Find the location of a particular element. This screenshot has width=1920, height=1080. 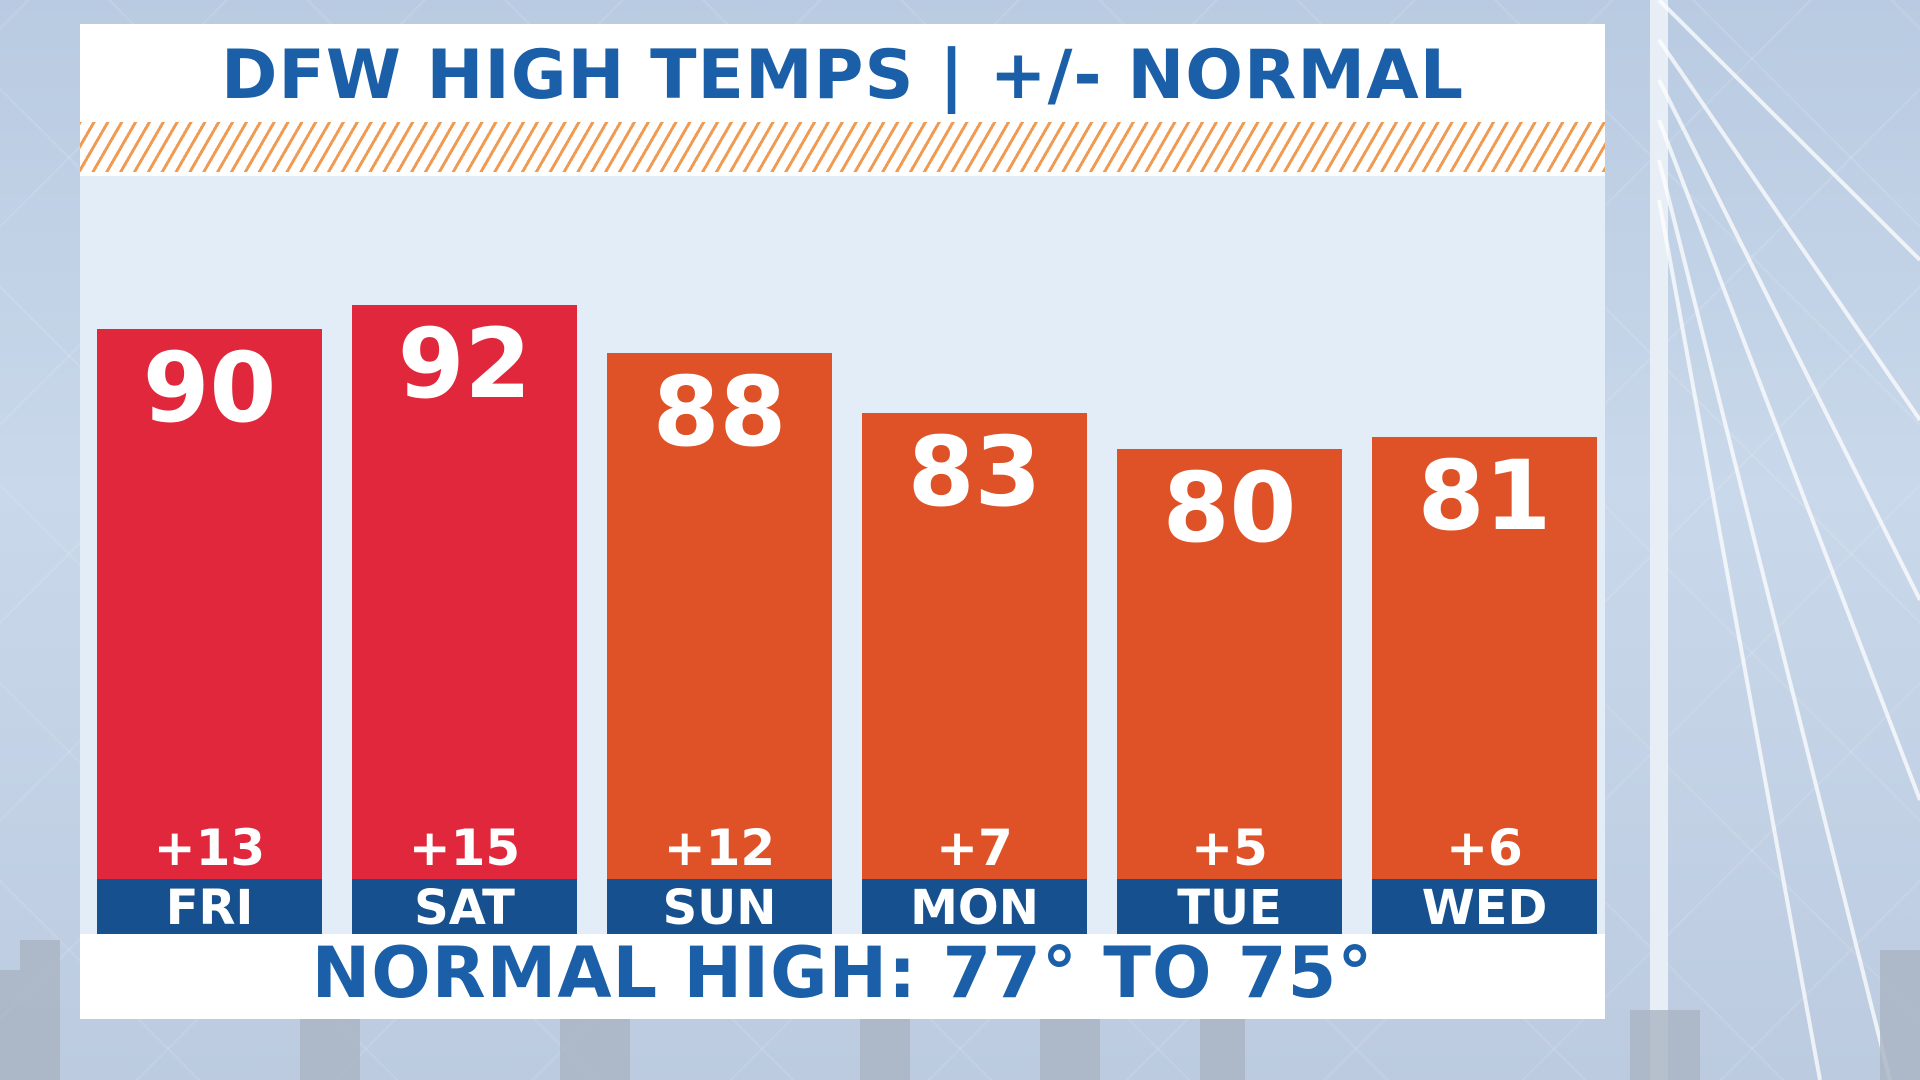

temp-value-label: 83 is located at coordinates (975, 472).